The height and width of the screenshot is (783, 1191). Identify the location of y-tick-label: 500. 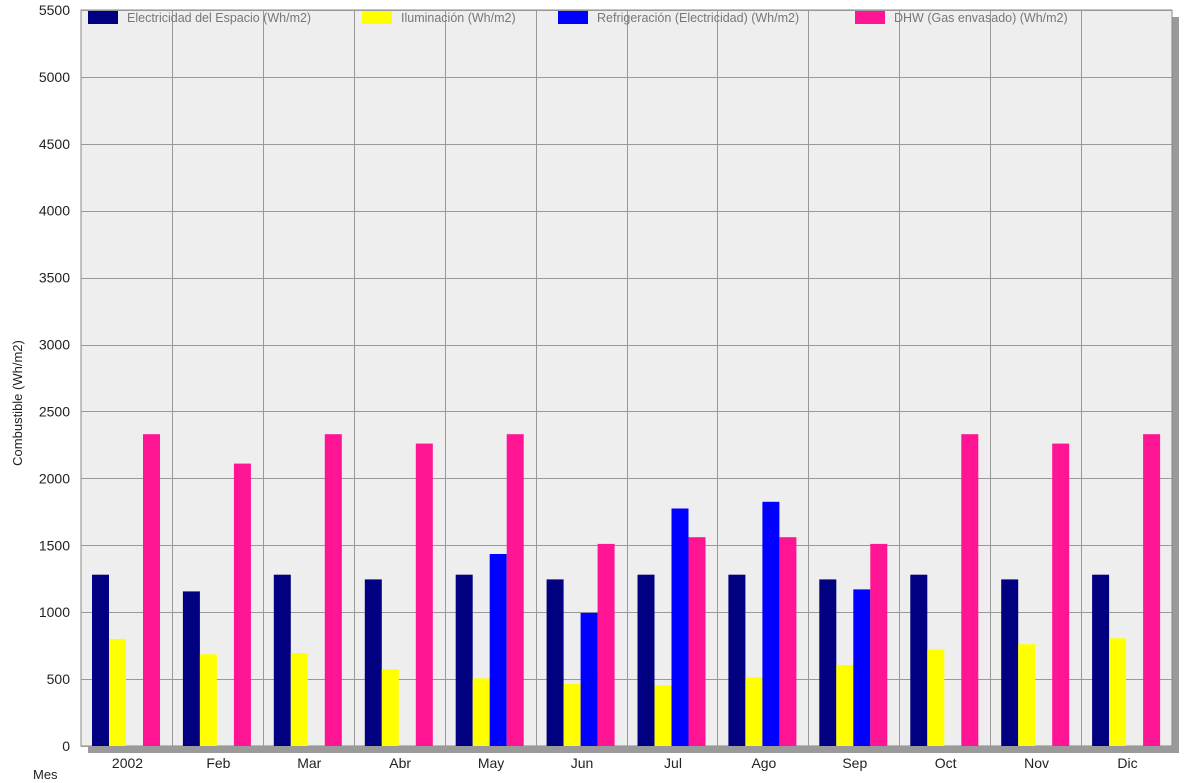
(59, 679).